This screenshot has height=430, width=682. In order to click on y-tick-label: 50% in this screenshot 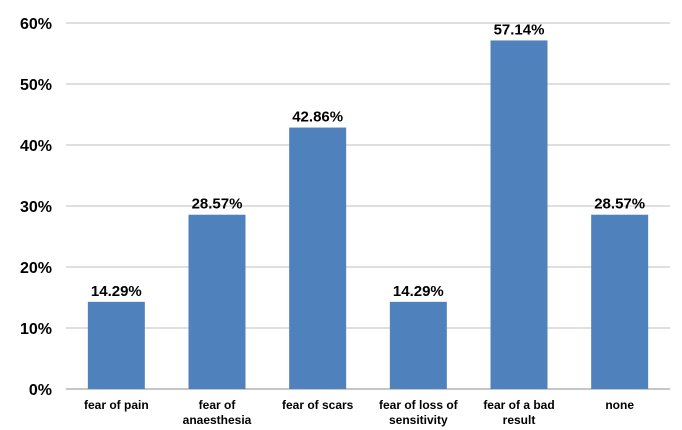, I will do `click(36, 85)`.